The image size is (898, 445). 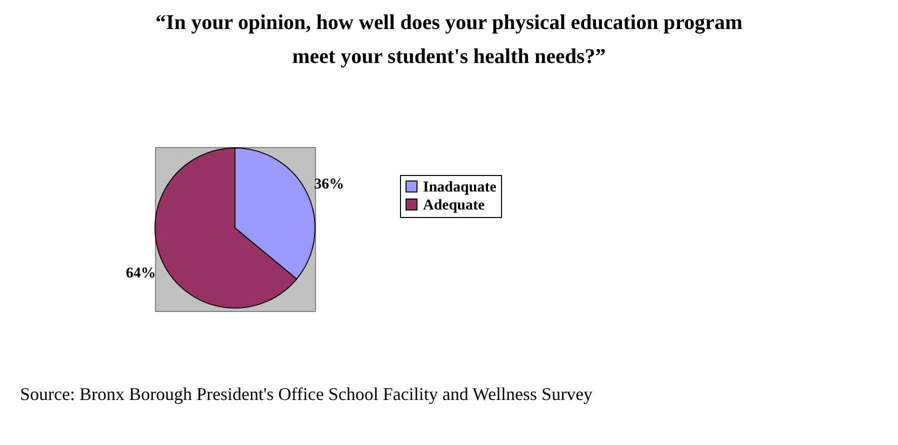 What do you see at coordinates (141, 273) in the screenshot?
I see `data-label: 64%` at bounding box center [141, 273].